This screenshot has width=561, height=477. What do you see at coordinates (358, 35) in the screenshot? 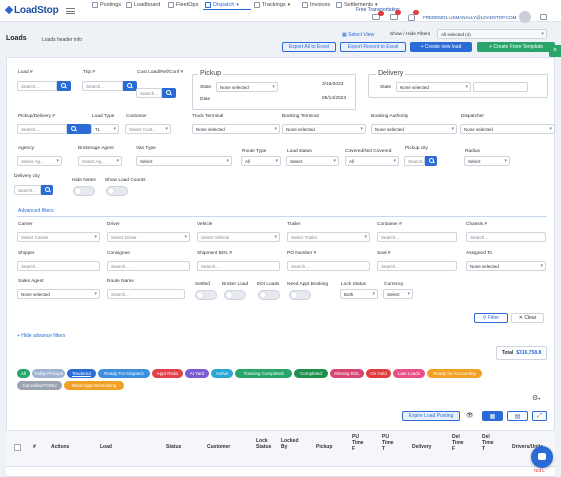
I see `select-view-link: ▦ Select View` at bounding box center [358, 35].